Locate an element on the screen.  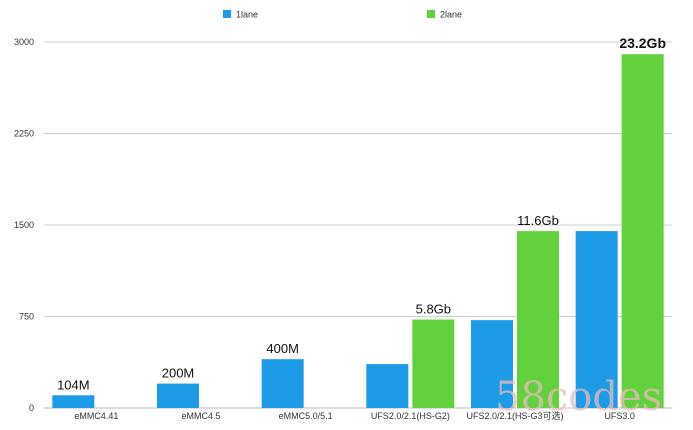
x-tick-label: eMMC4.41 is located at coordinates (96, 416).